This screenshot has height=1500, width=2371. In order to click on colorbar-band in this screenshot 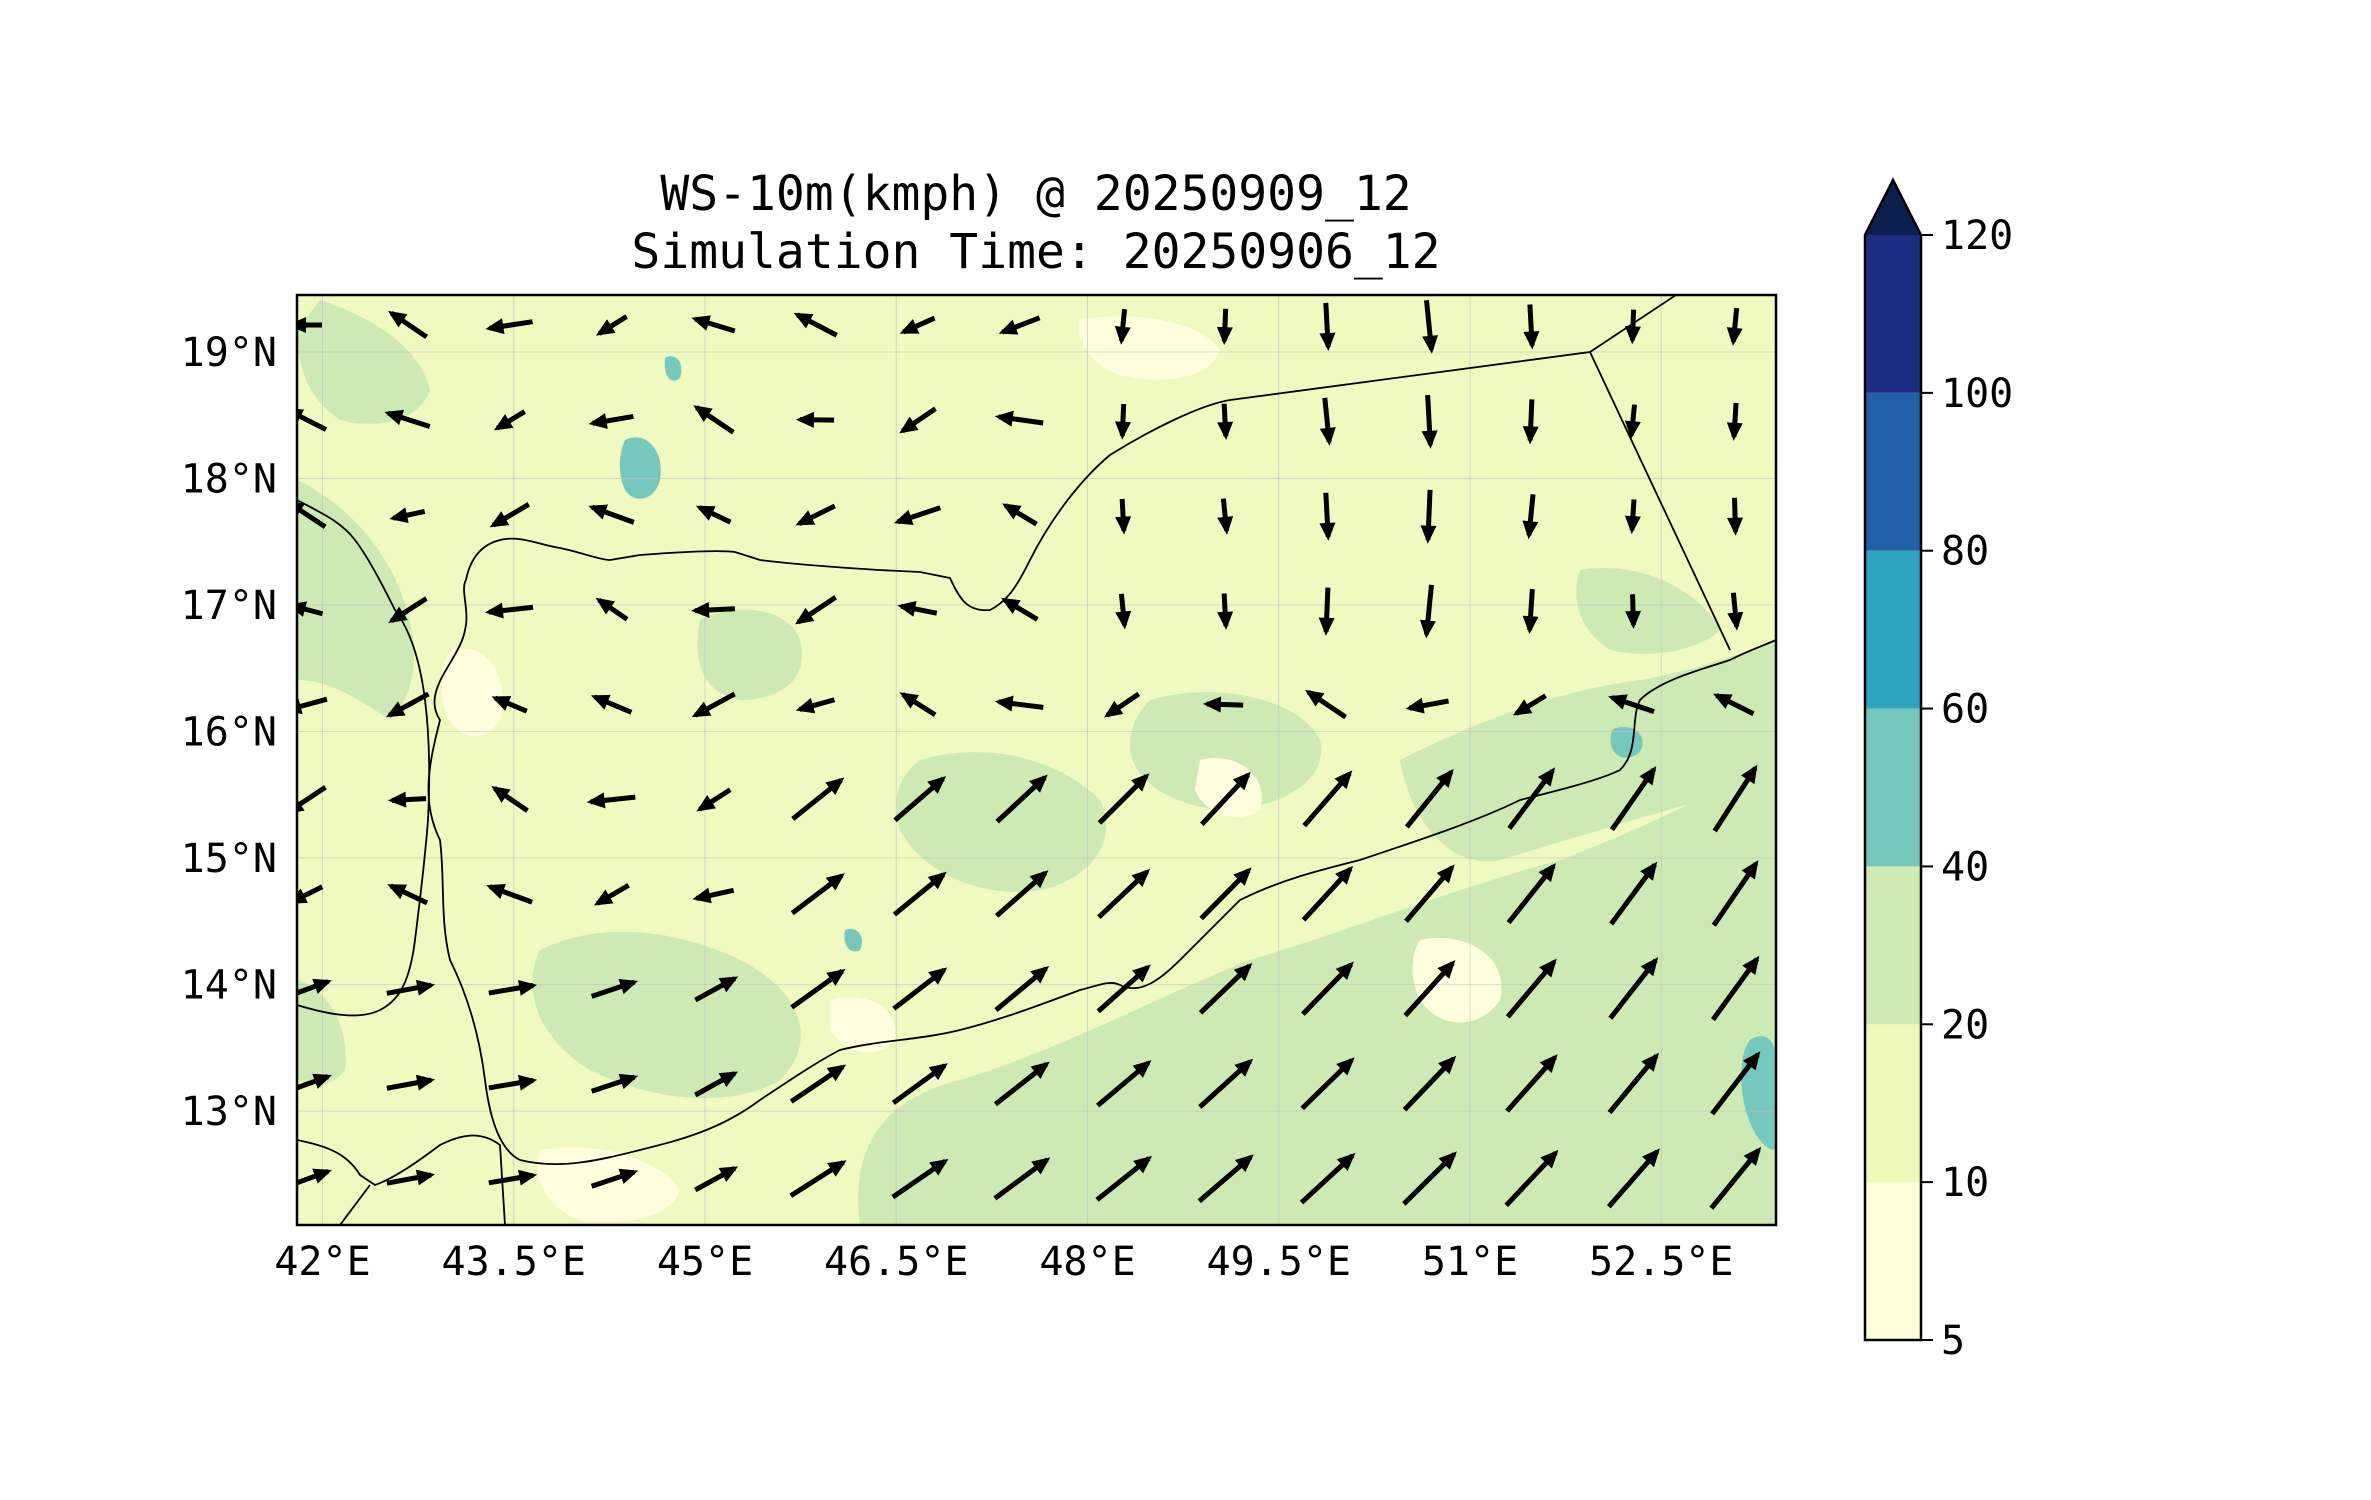, I will do `click(1893, 945)`.